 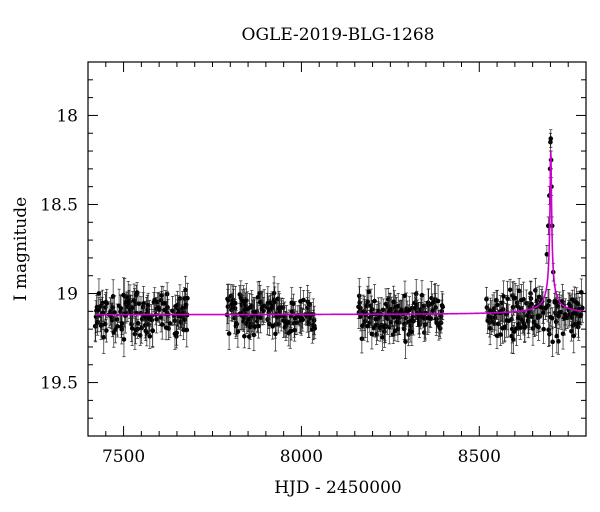 I want to click on x-tick-label: 7500, so click(x=123, y=457).